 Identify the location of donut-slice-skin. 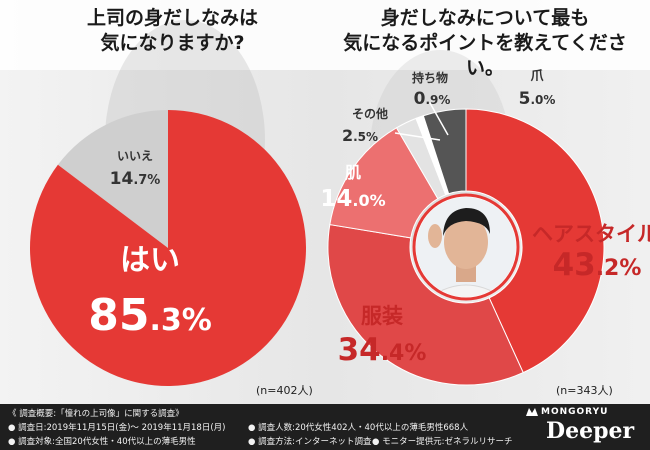
(384, 183).